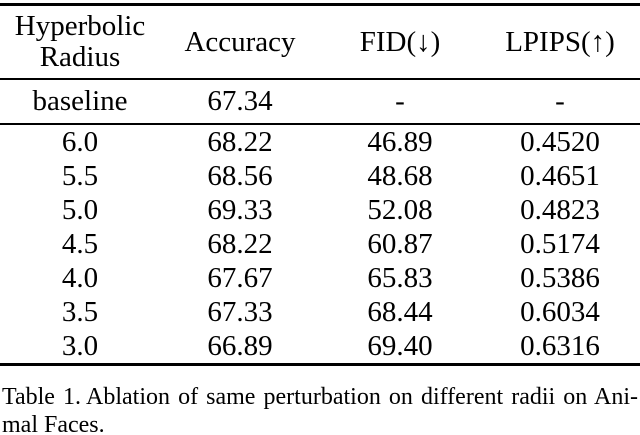  Describe the element at coordinates (240, 311) in the screenshot. I see `cell-accuracy: 67.33` at that location.